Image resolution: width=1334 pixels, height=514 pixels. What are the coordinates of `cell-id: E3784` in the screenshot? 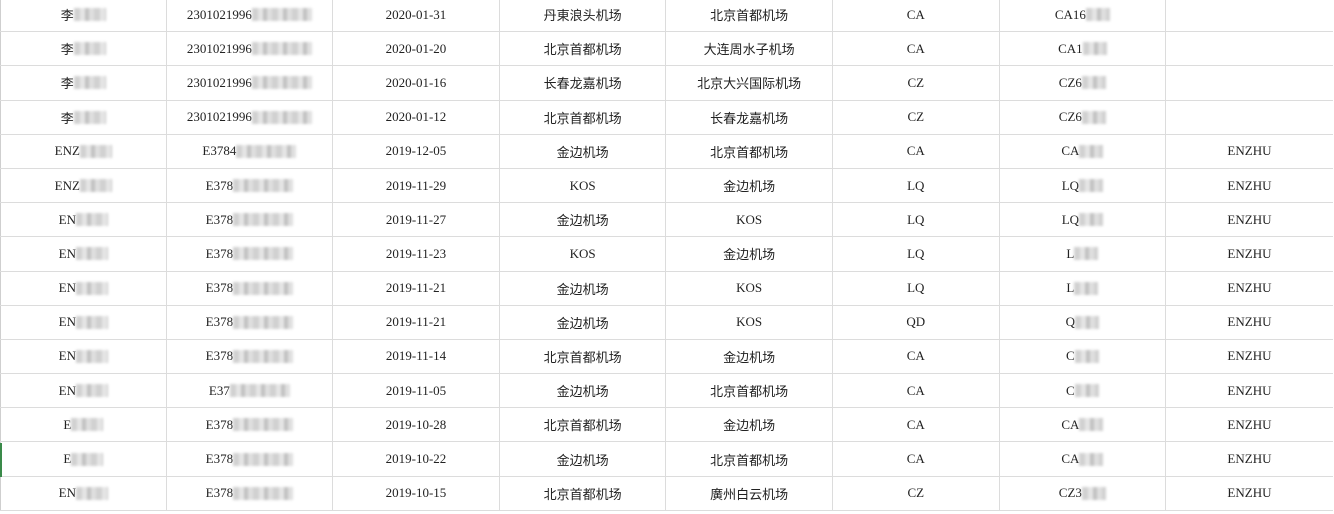 It's located at (250, 151).